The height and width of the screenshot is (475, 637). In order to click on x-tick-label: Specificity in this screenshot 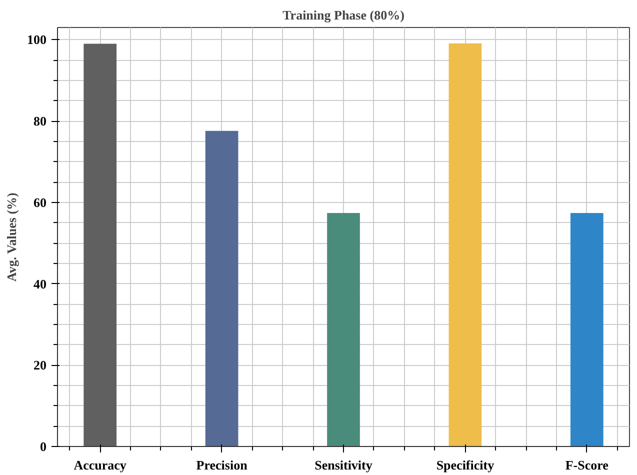, I will do `click(465, 465)`.